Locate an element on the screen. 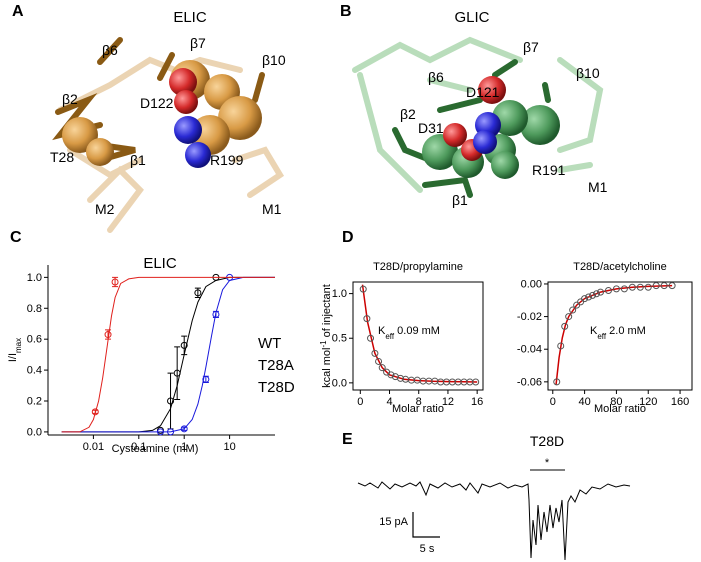 Image resolution: width=701 pixels, height=562 pixels. panel-label: C is located at coordinates (16, 237).